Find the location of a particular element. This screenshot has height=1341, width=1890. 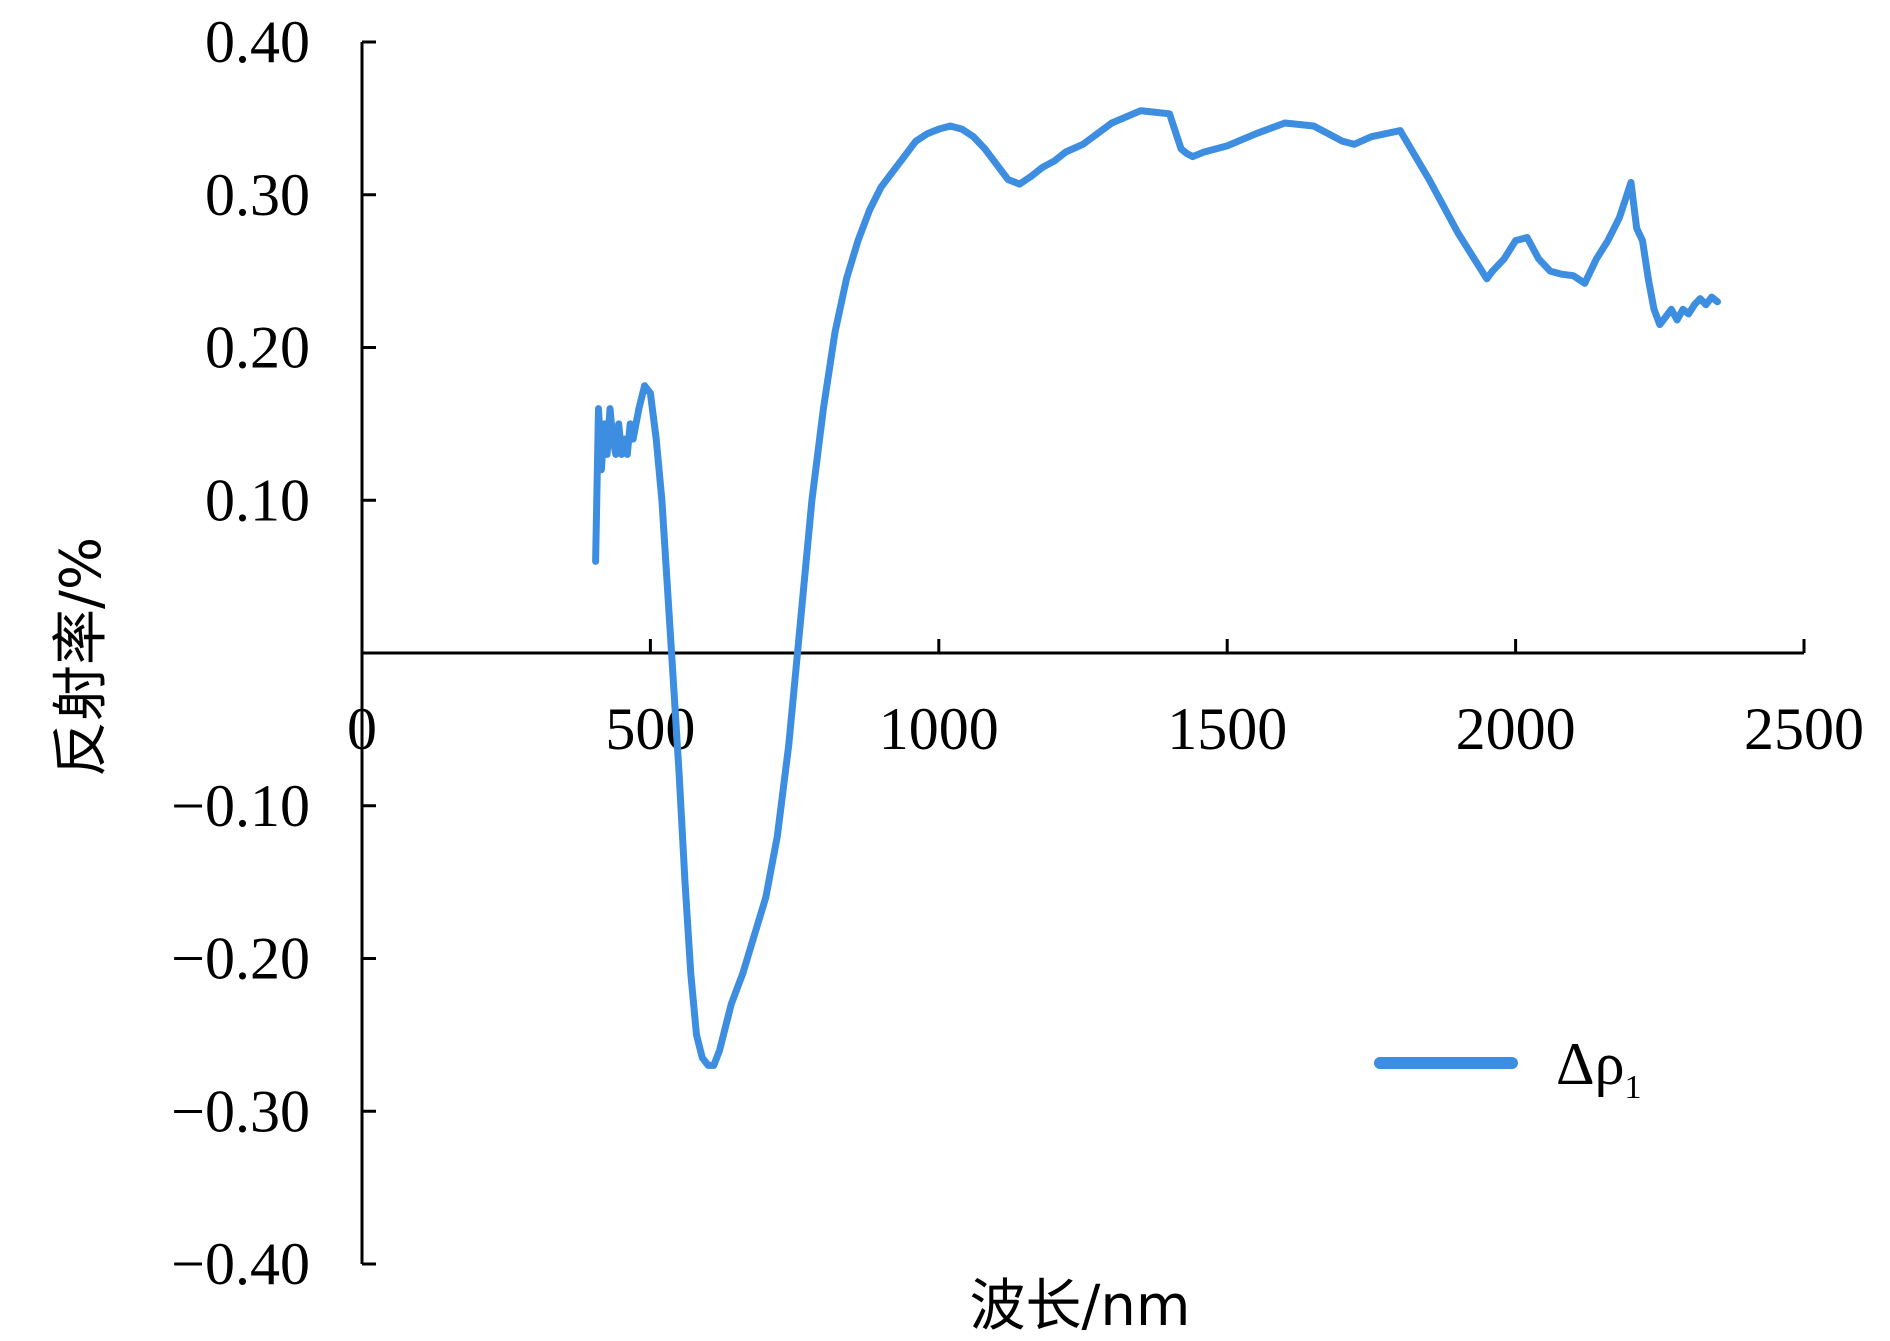

x-tick-label: 1000 is located at coordinates (939, 729).